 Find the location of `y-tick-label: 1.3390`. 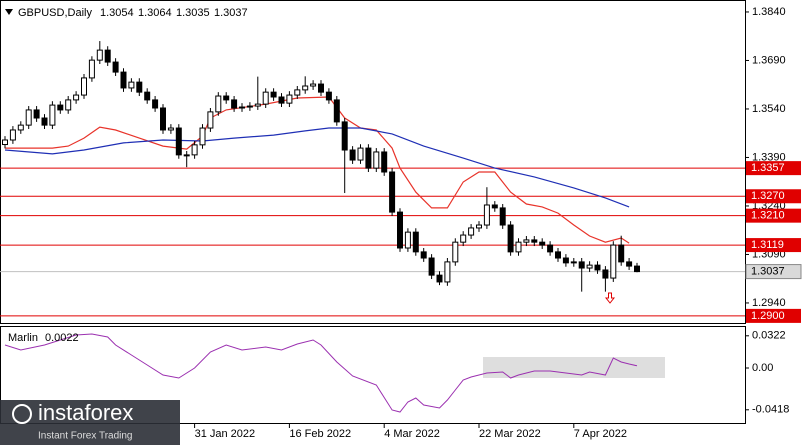

y-tick-label: 1.3390 is located at coordinates (769, 157).